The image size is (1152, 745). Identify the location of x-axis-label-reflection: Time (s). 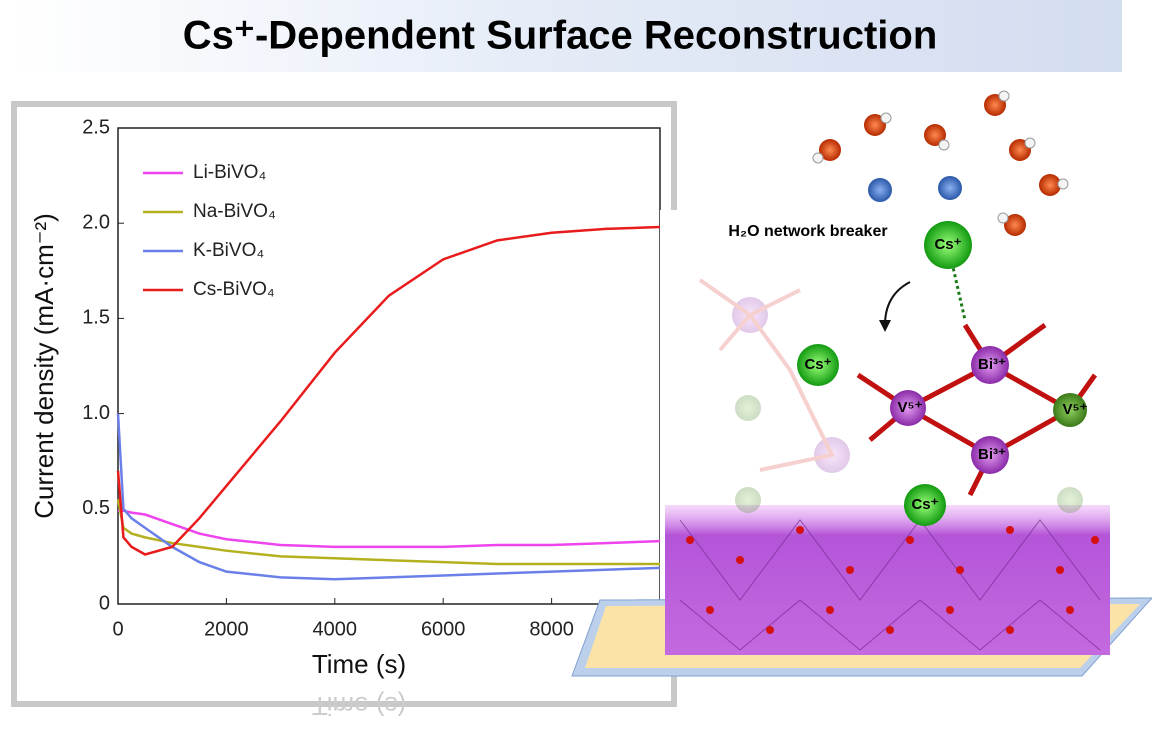
(359, 706).